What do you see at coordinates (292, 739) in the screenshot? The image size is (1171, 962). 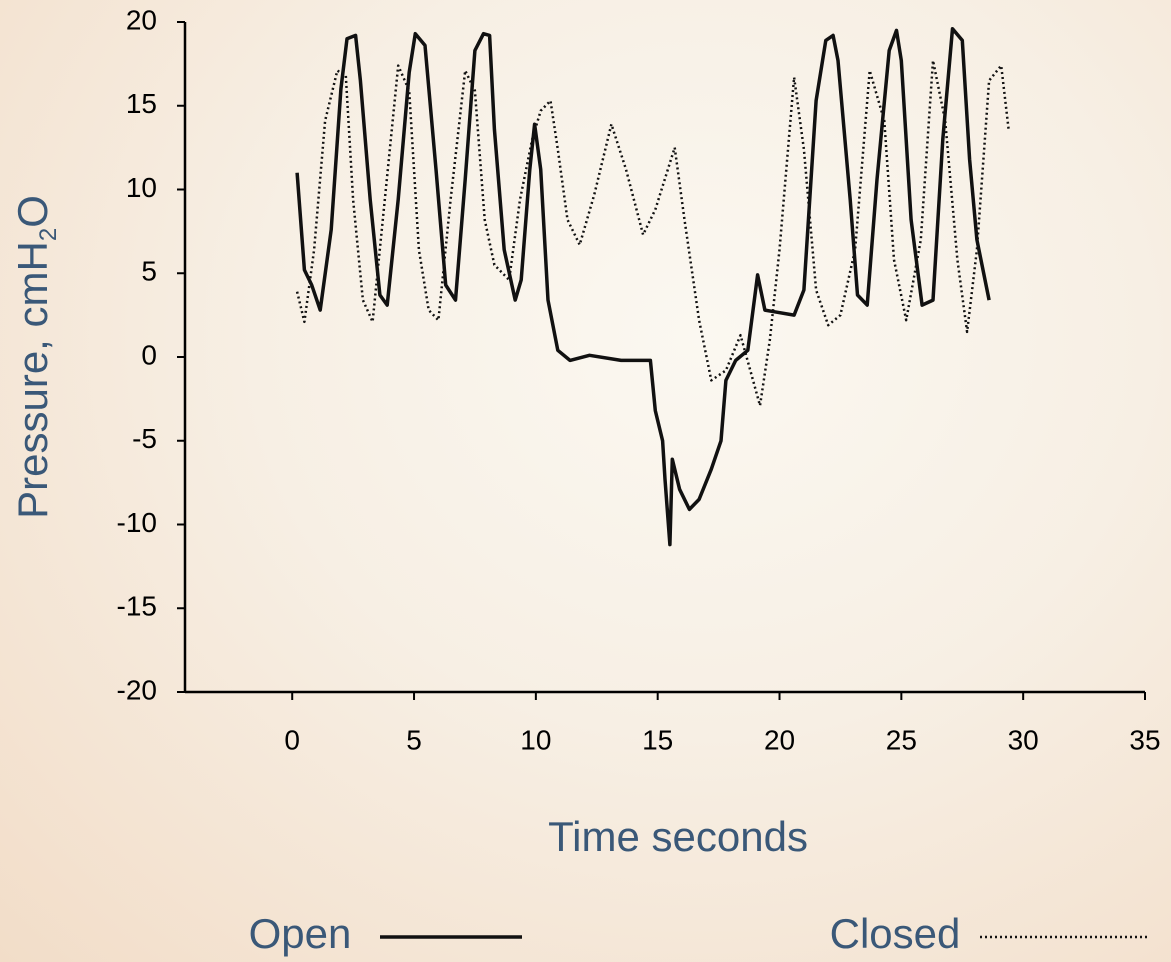 I see `x-tick-label: 0` at bounding box center [292, 739].